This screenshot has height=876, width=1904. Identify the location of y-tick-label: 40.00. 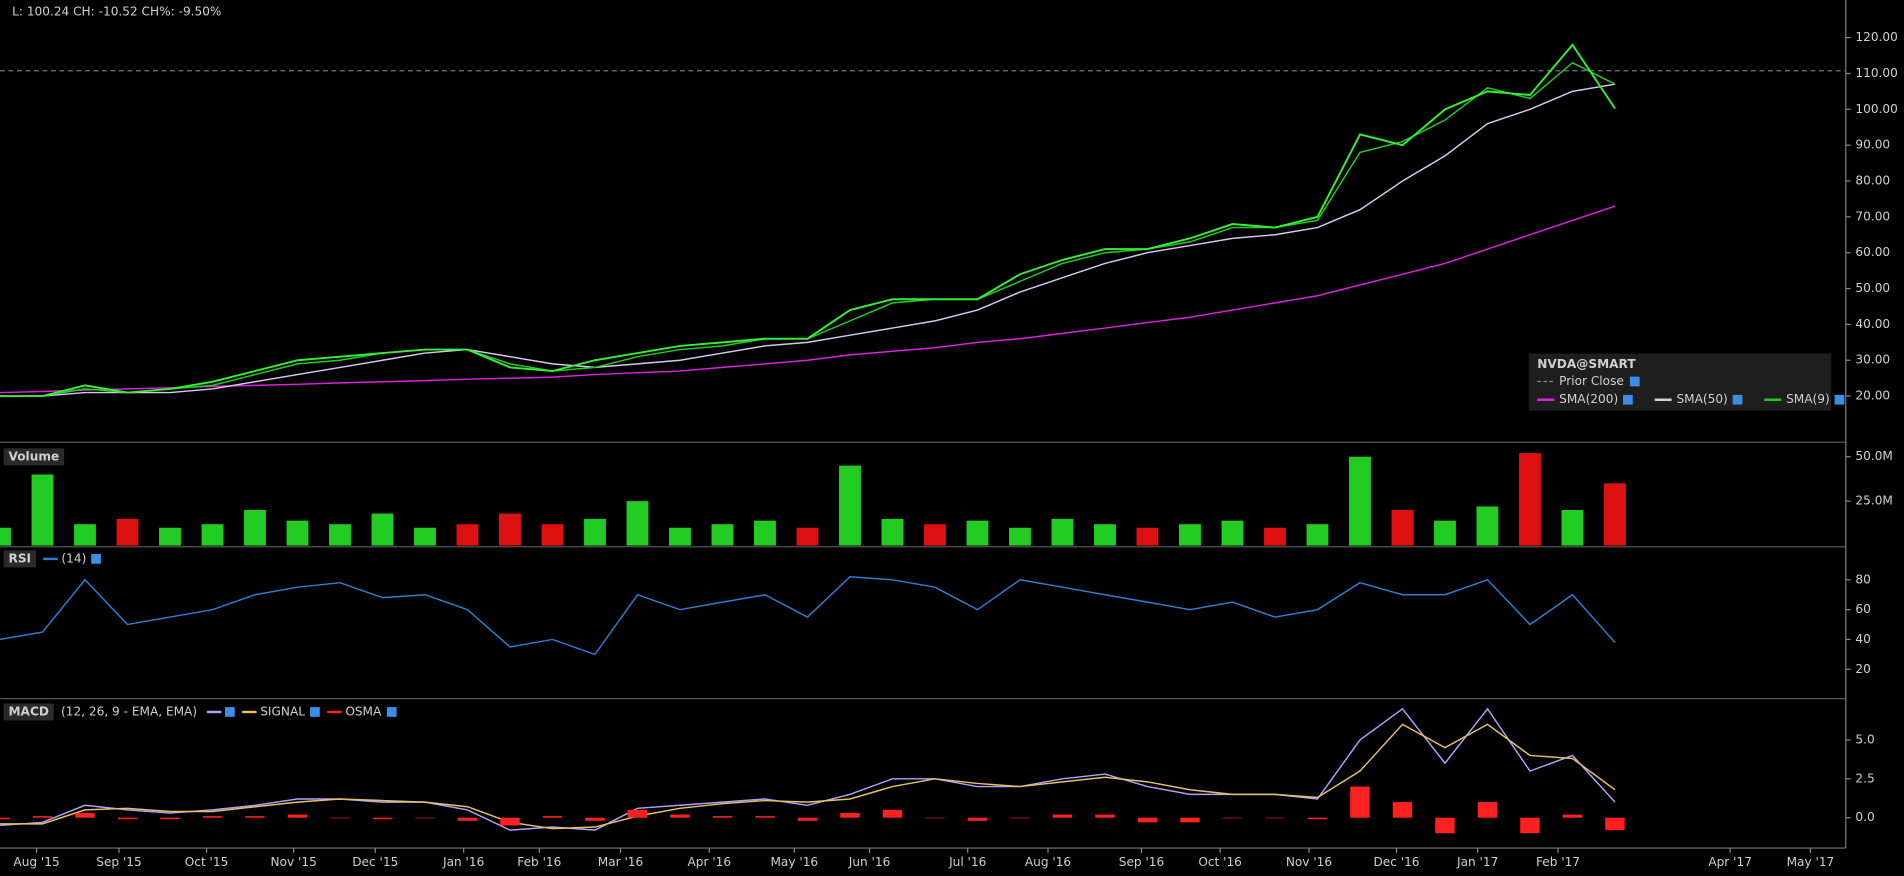
(1872, 324).